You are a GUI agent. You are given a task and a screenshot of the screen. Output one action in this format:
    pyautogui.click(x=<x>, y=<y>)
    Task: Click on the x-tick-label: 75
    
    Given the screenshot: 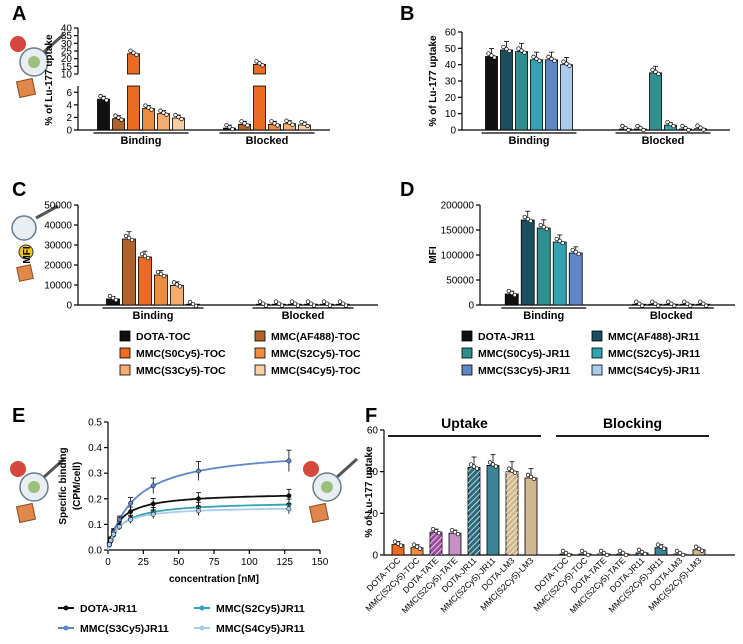 What is the action you would take?
    pyautogui.click(x=214, y=562)
    